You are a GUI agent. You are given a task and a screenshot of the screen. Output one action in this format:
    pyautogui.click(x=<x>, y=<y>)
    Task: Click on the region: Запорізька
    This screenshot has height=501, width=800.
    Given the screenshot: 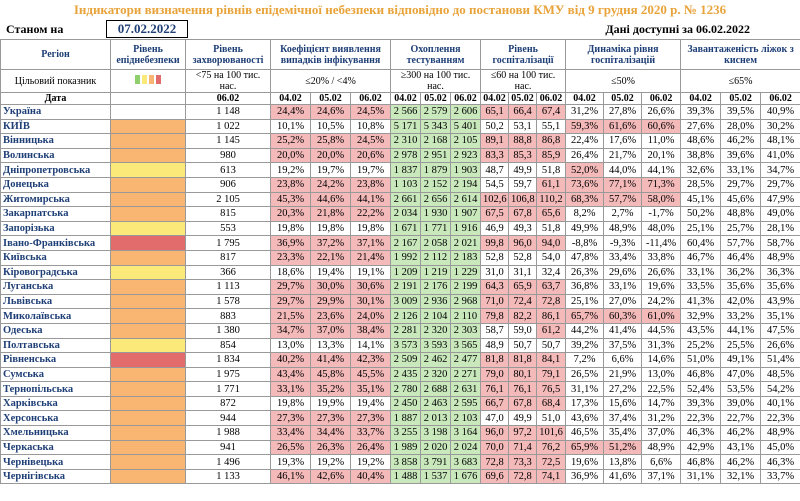 What is the action you would take?
    pyautogui.click(x=55, y=228)
    